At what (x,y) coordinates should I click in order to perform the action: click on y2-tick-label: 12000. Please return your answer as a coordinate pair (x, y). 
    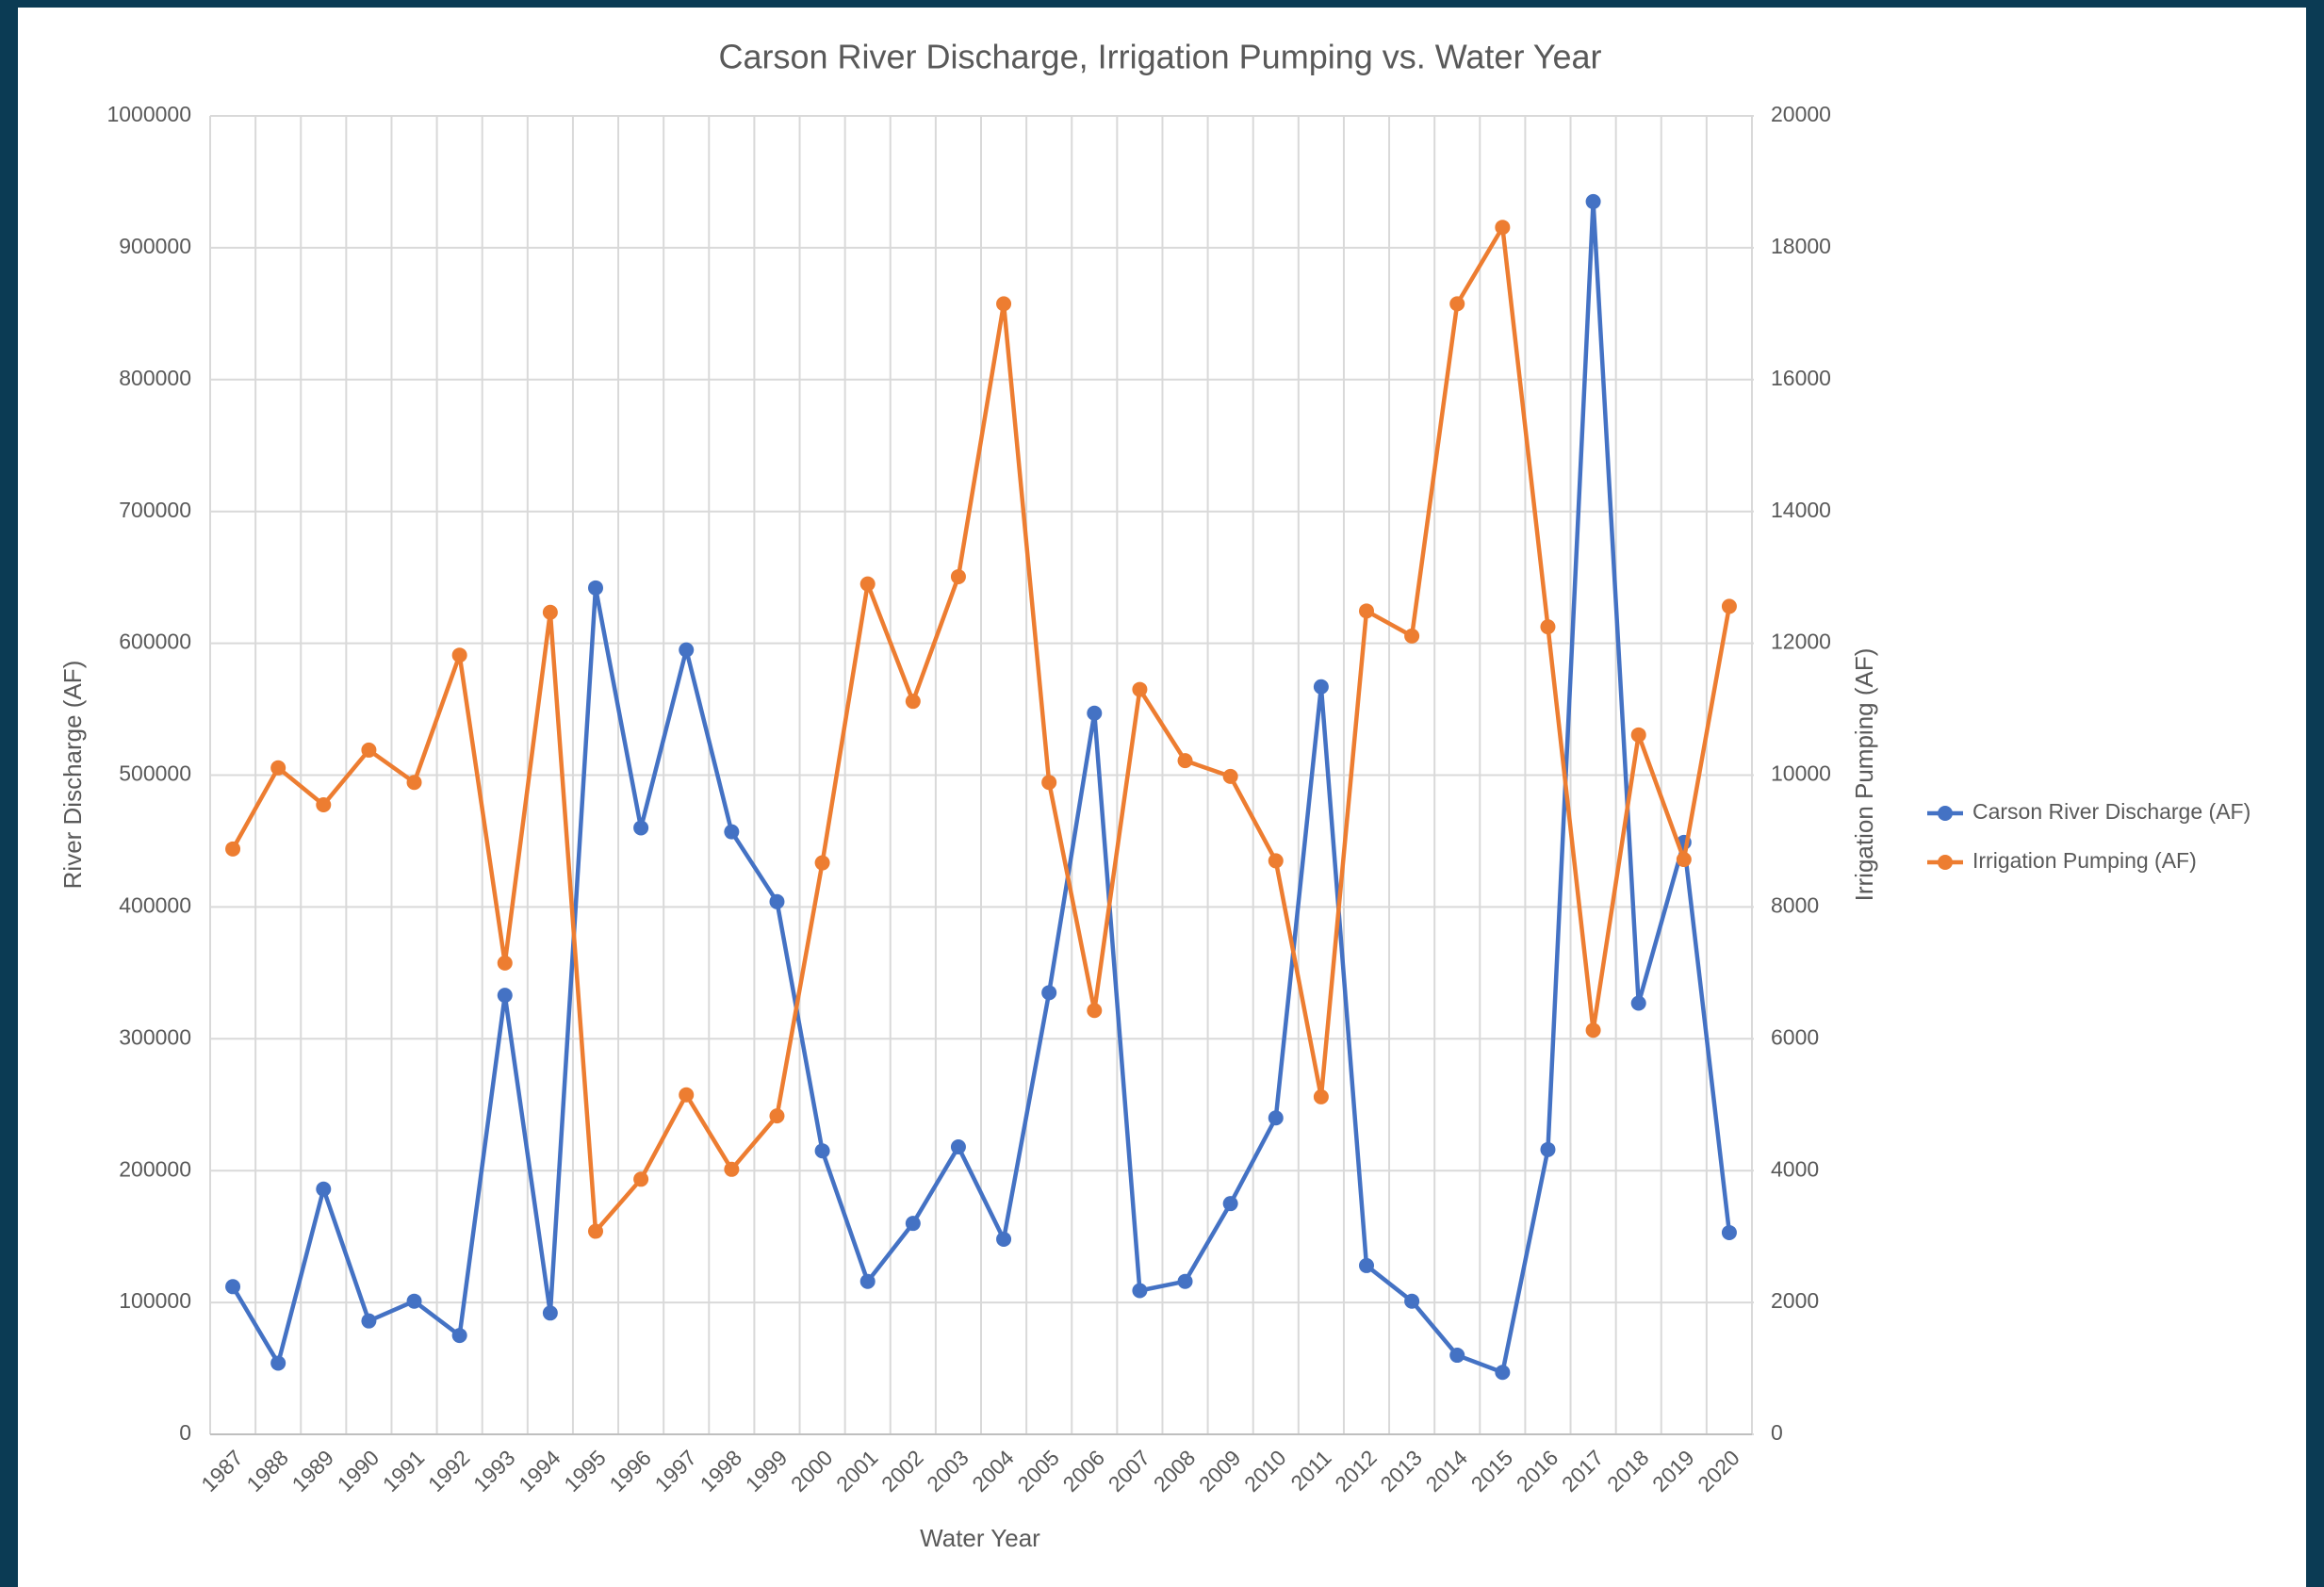
    Looking at the image, I should click on (1801, 642).